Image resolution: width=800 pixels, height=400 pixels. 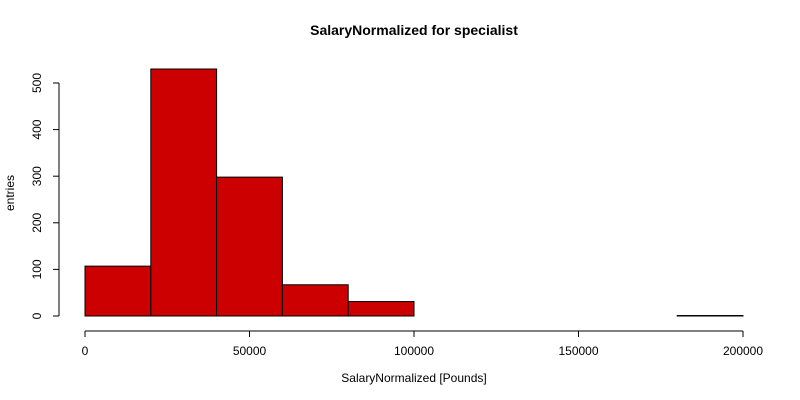 What do you see at coordinates (37, 176) in the screenshot?
I see `y-tick-label: 300` at bounding box center [37, 176].